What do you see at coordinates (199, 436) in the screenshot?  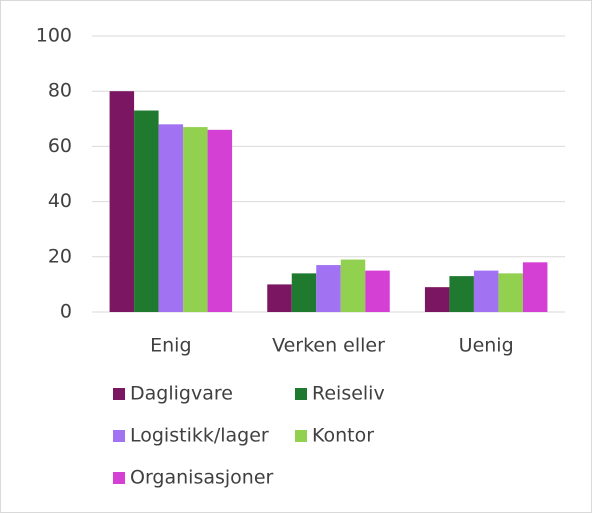 I see `legend-label: Logistikk/lager` at bounding box center [199, 436].